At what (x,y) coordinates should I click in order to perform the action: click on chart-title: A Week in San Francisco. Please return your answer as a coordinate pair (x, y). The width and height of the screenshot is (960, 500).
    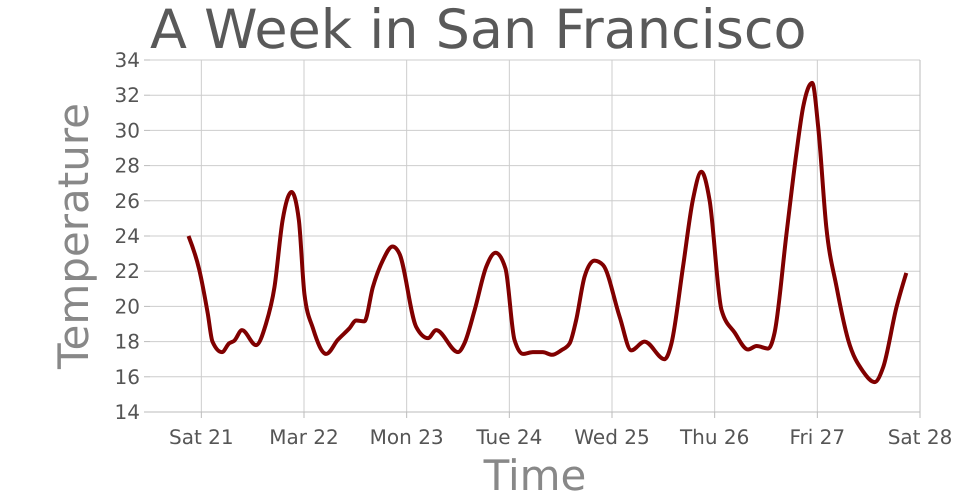
    Looking at the image, I should click on (478, 30).